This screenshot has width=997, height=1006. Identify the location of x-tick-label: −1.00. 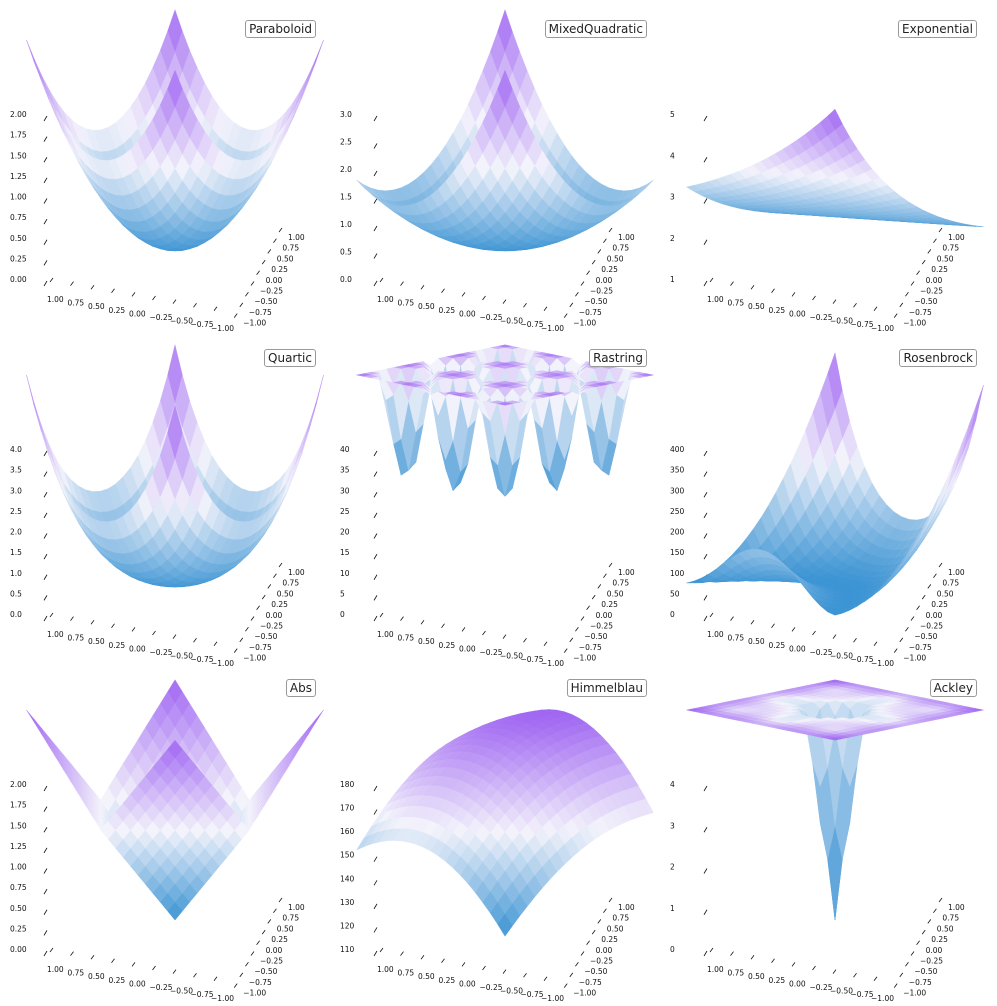
(552, 663).